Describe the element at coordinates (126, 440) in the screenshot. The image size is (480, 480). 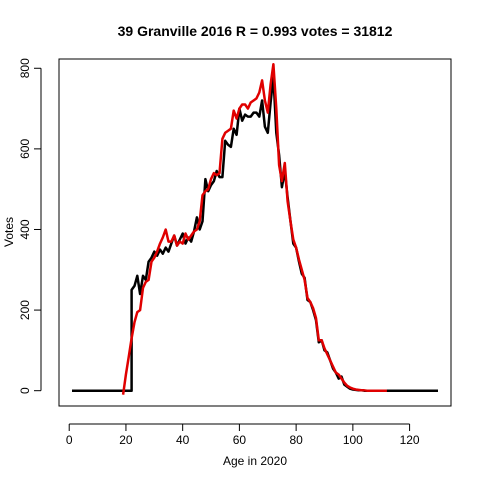
I see `x-tick-label: 20` at that location.